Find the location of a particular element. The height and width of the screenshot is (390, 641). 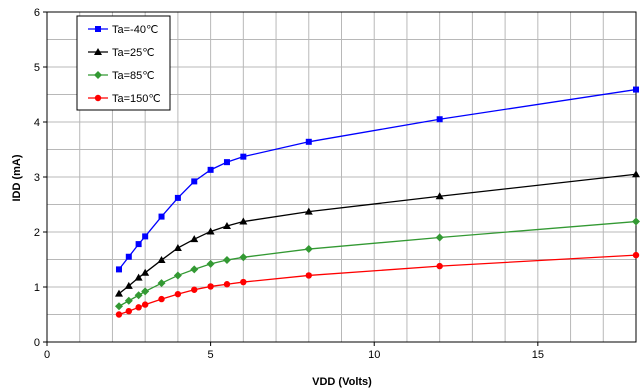

y-axis-title: IDD (mA) is located at coordinates (17, 177).